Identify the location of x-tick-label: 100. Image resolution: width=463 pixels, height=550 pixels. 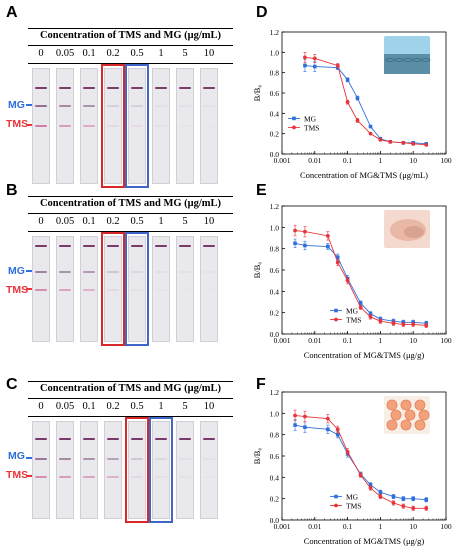
(446, 340).